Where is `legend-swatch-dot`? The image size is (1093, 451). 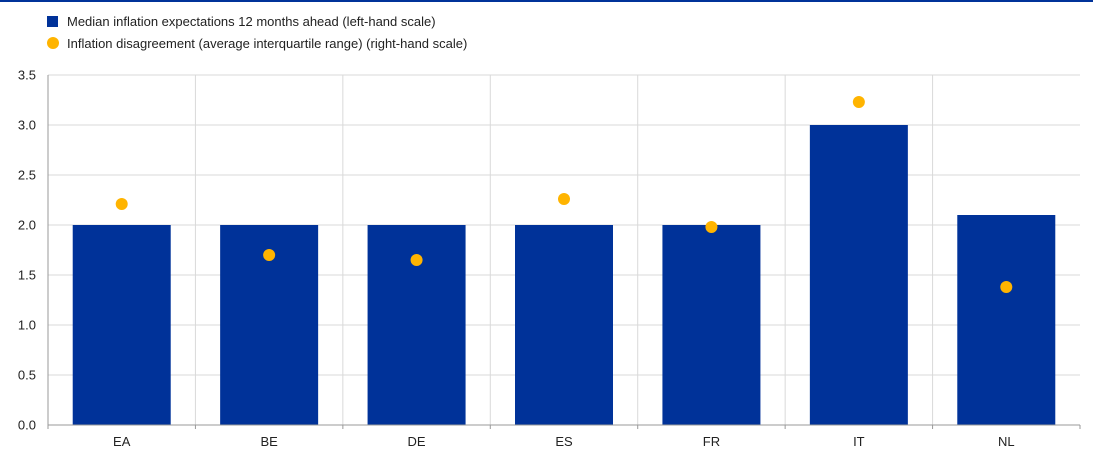 legend-swatch-dot is located at coordinates (53, 43).